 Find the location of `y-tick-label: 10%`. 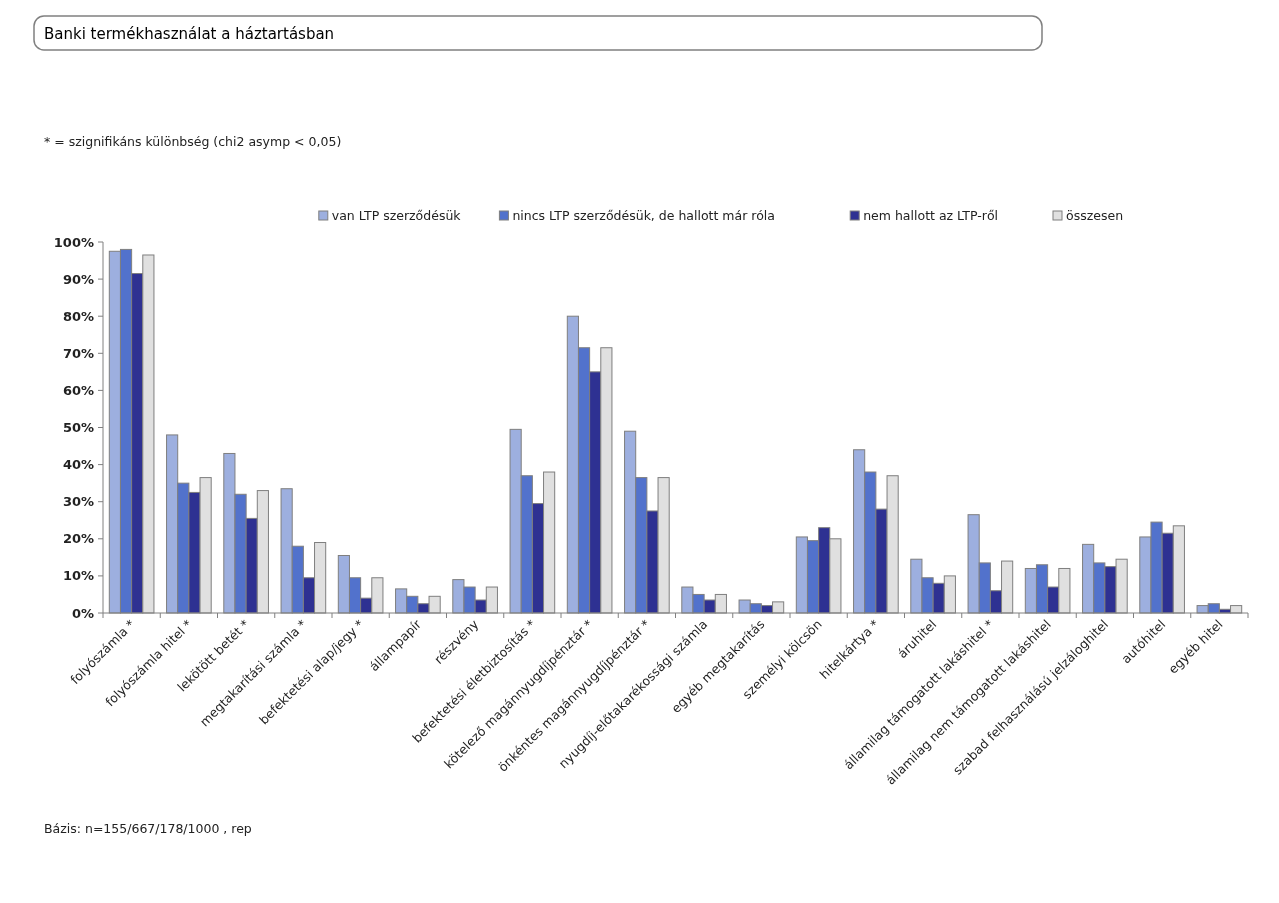

y-tick-label: 10% is located at coordinates (78, 576).